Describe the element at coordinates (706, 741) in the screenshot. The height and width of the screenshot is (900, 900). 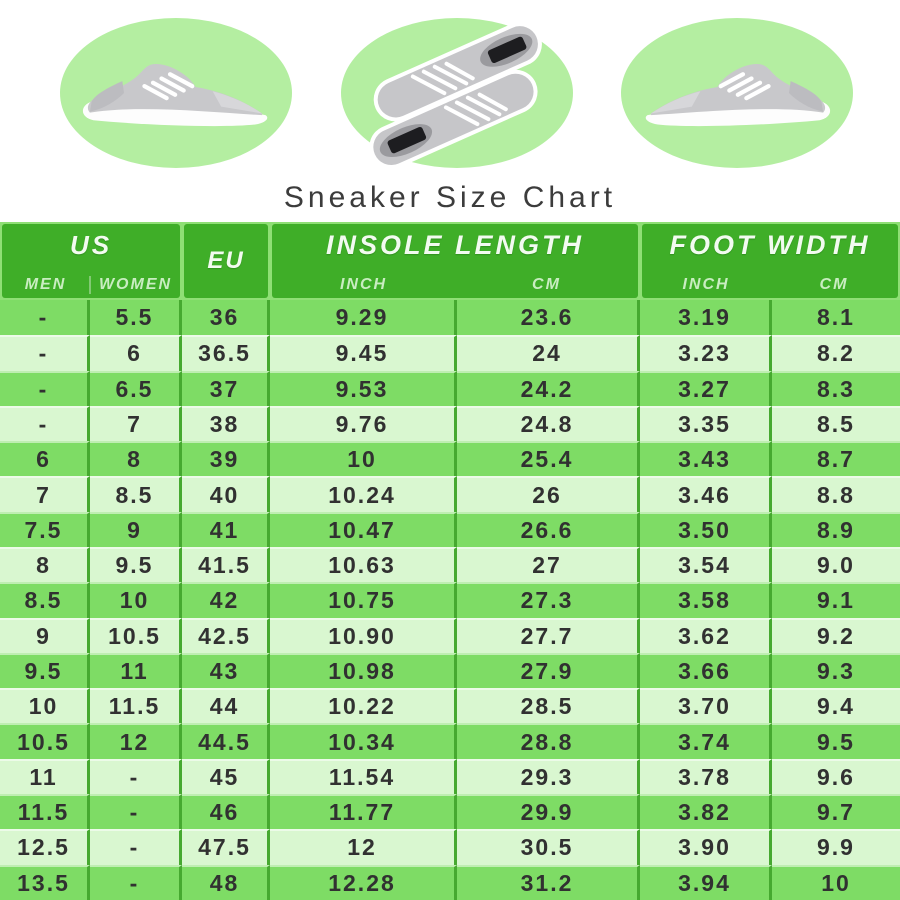
I see `size-cell: 3.74` at that location.